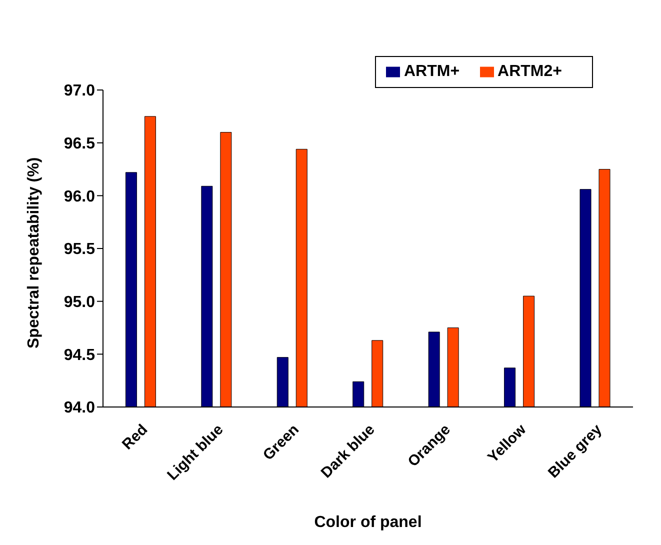  I want to click on y-tick-label: 94.5, so click(80, 355).